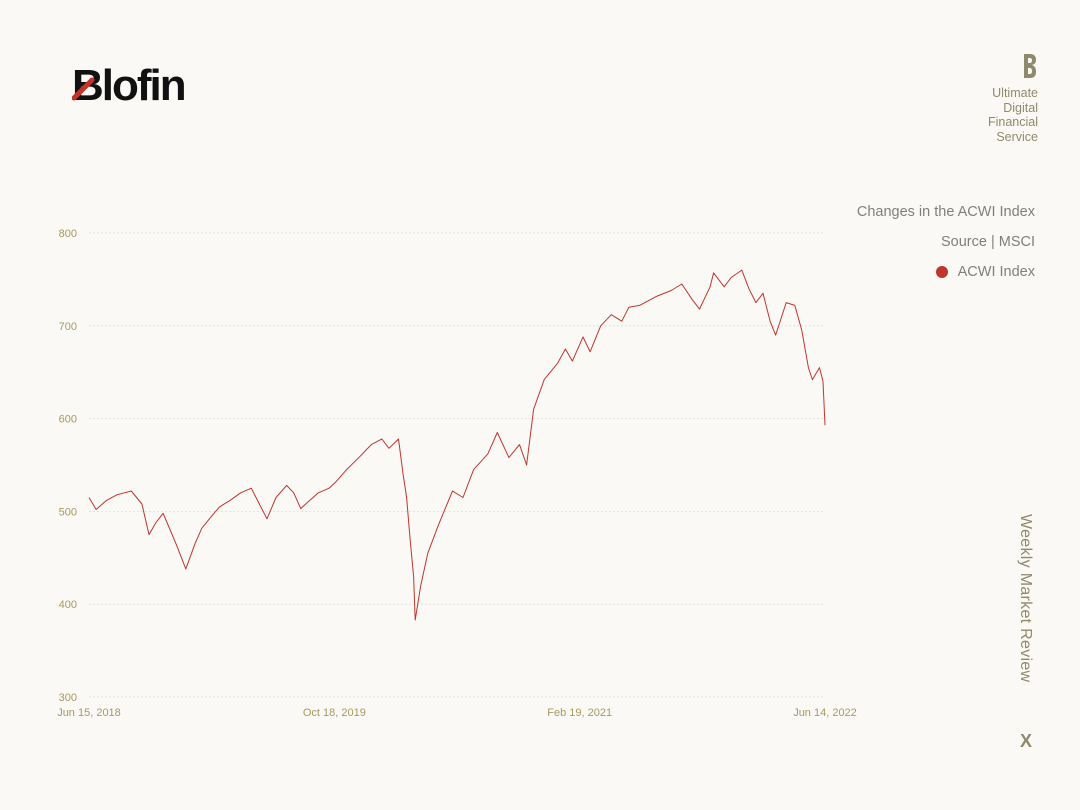 Image resolution: width=1080 pixels, height=810 pixels. Describe the element at coordinates (68, 234) in the screenshot. I see `y-tick-label: 800` at that location.